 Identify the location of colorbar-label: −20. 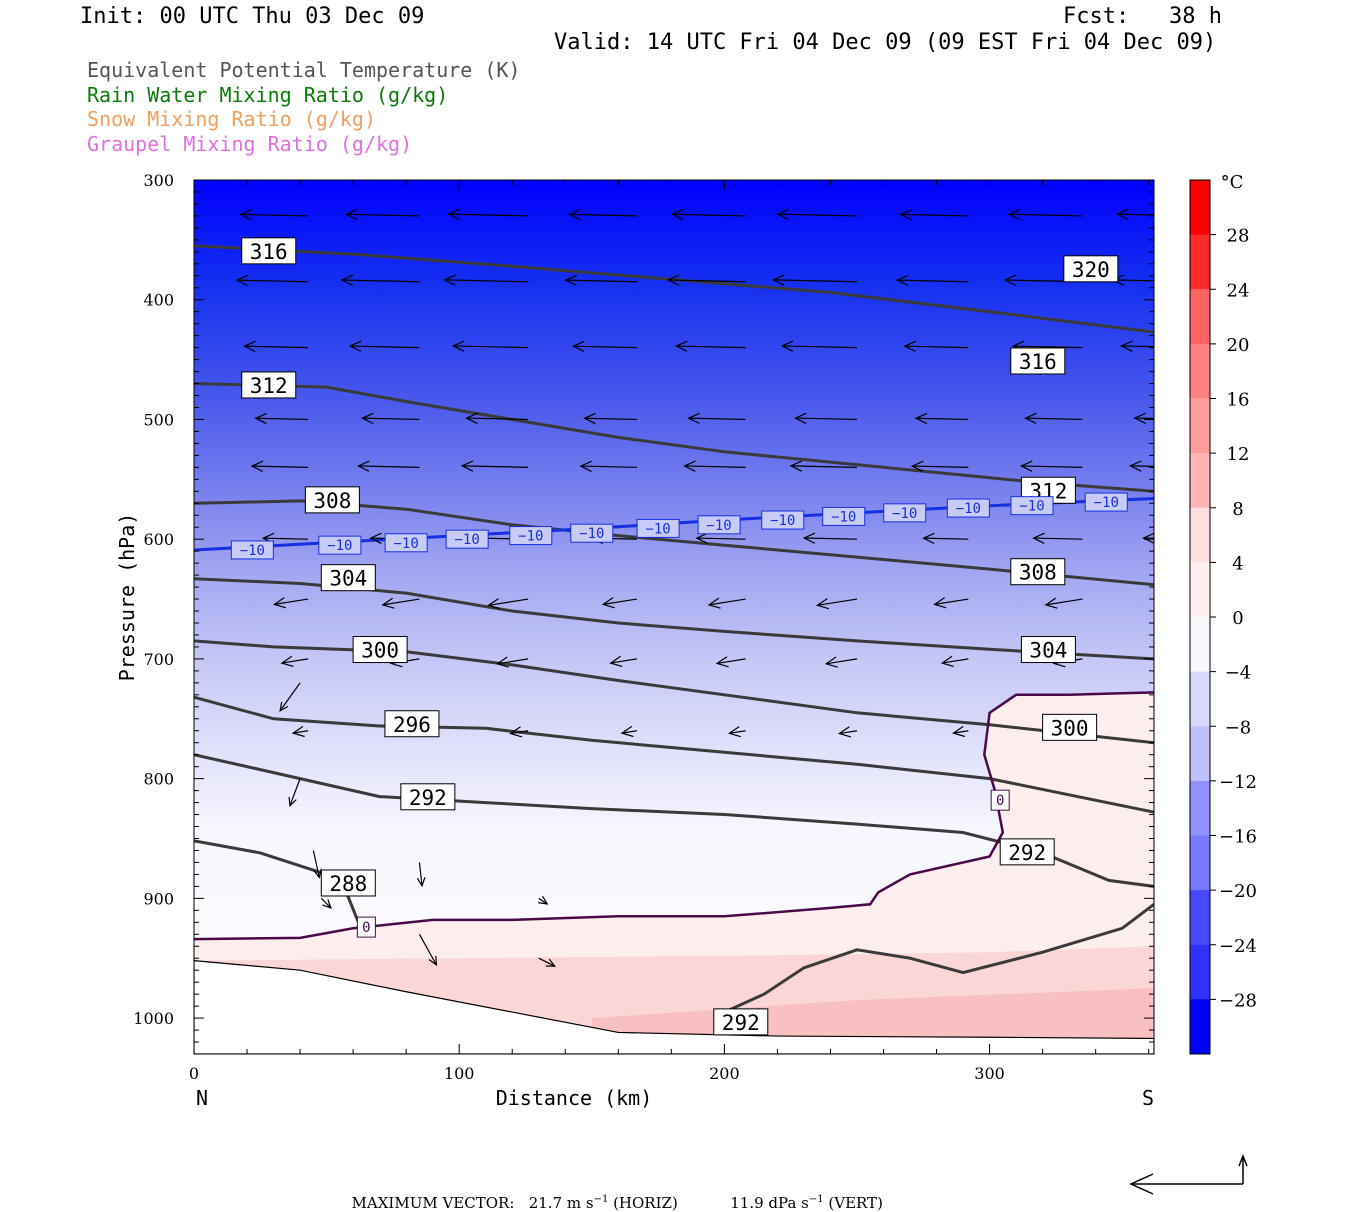
(1238, 891).